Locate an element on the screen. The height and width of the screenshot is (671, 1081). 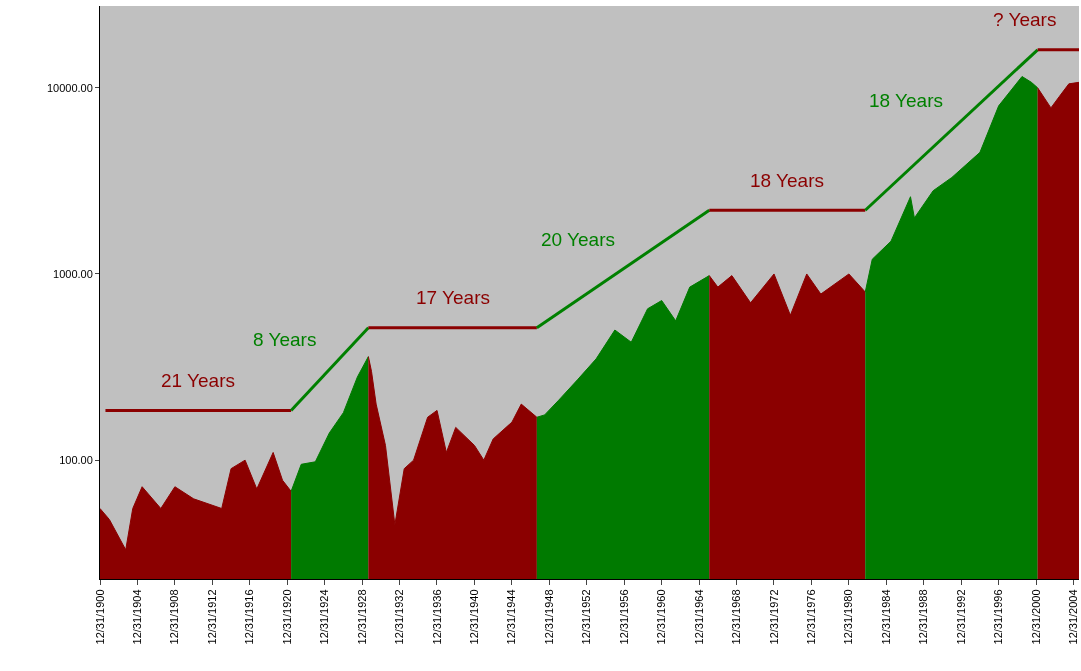
y-tick-label: 1000.00 is located at coordinates (73, 273).